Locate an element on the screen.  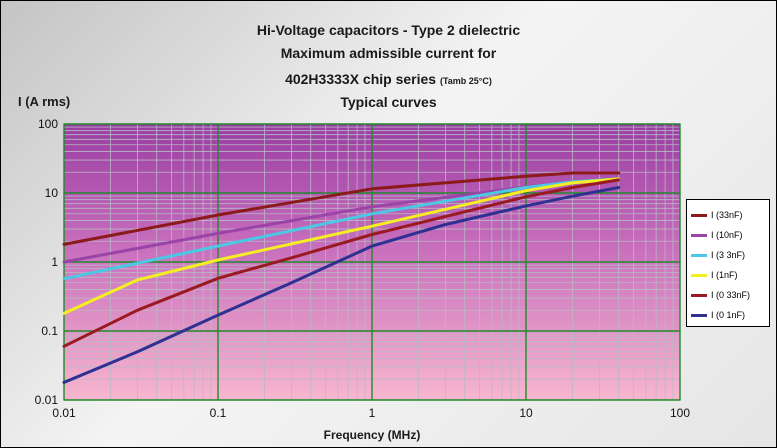
x-tick-label: 0.1 is located at coordinates (218, 413).